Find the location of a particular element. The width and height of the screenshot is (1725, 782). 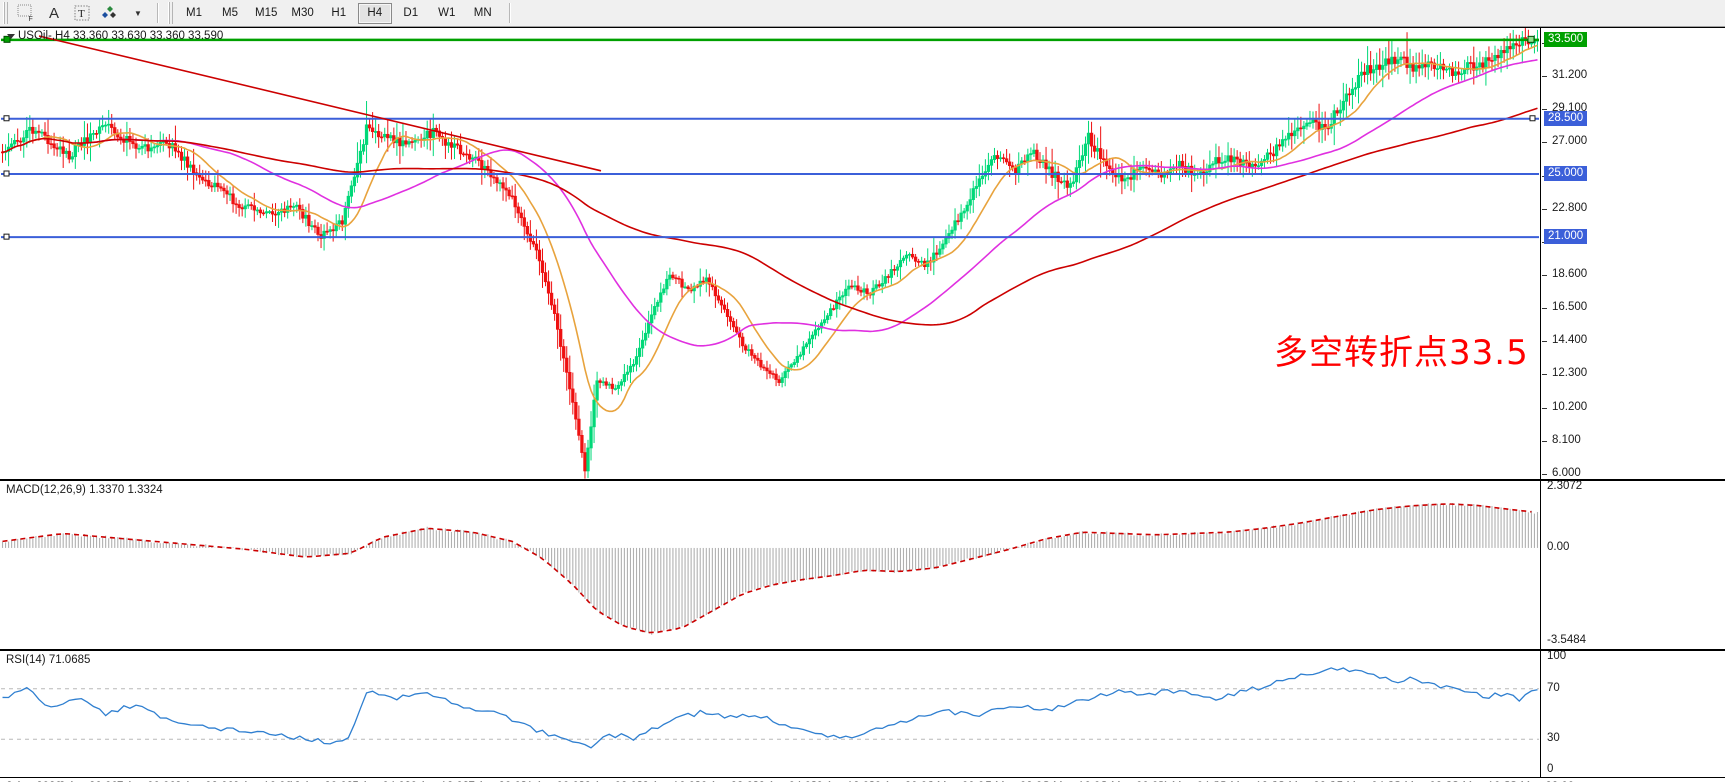

chevron-down-icon: ▼ is located at coordinates (138, 13).